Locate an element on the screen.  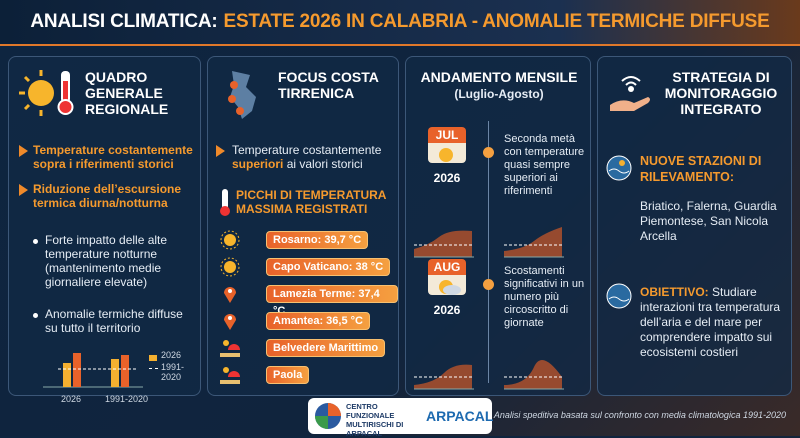
station: Capo Vaticano: 38 °C is located at coordinates (328, 267).